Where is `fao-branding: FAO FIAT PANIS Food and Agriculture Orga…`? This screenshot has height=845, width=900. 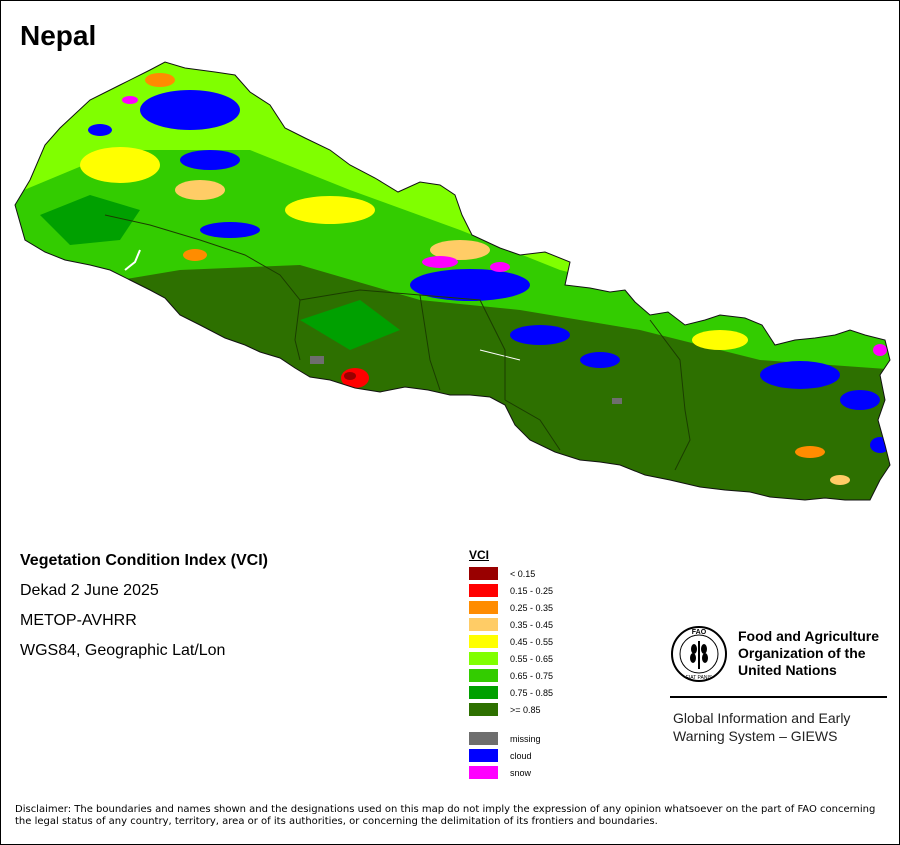 fao-branding: FAO FIAT PANIS Food and Agriculture Orga… is located at coordinates (780, 684).